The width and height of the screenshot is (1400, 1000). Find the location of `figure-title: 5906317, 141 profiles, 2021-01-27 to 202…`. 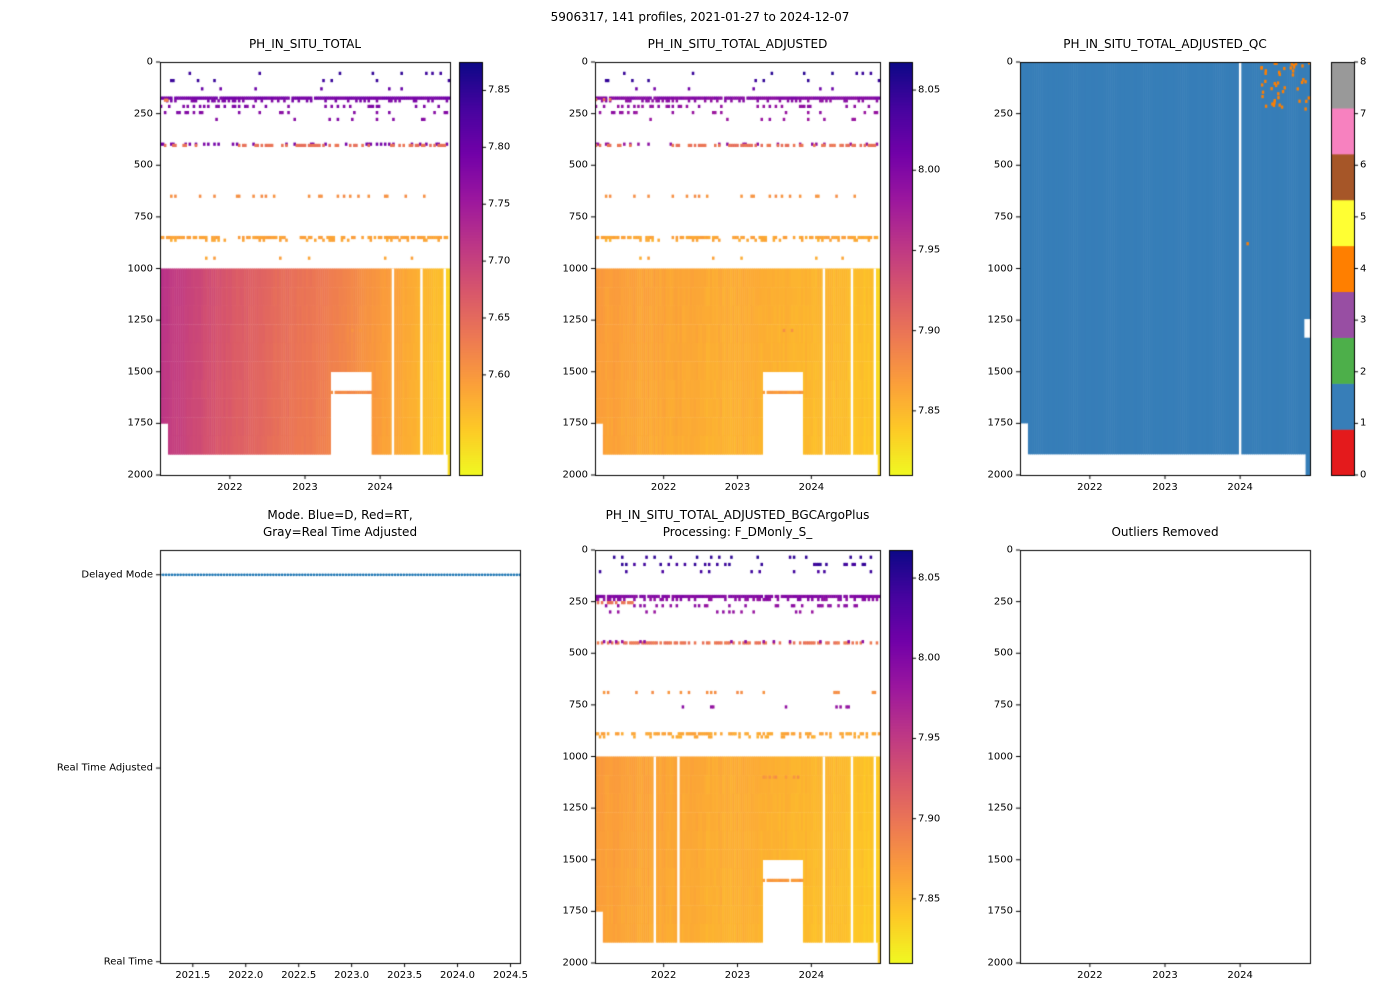

figure-title: 5906317, 141 profiles, 2021-01-27 to 202… is located at coordinates (700, 17).